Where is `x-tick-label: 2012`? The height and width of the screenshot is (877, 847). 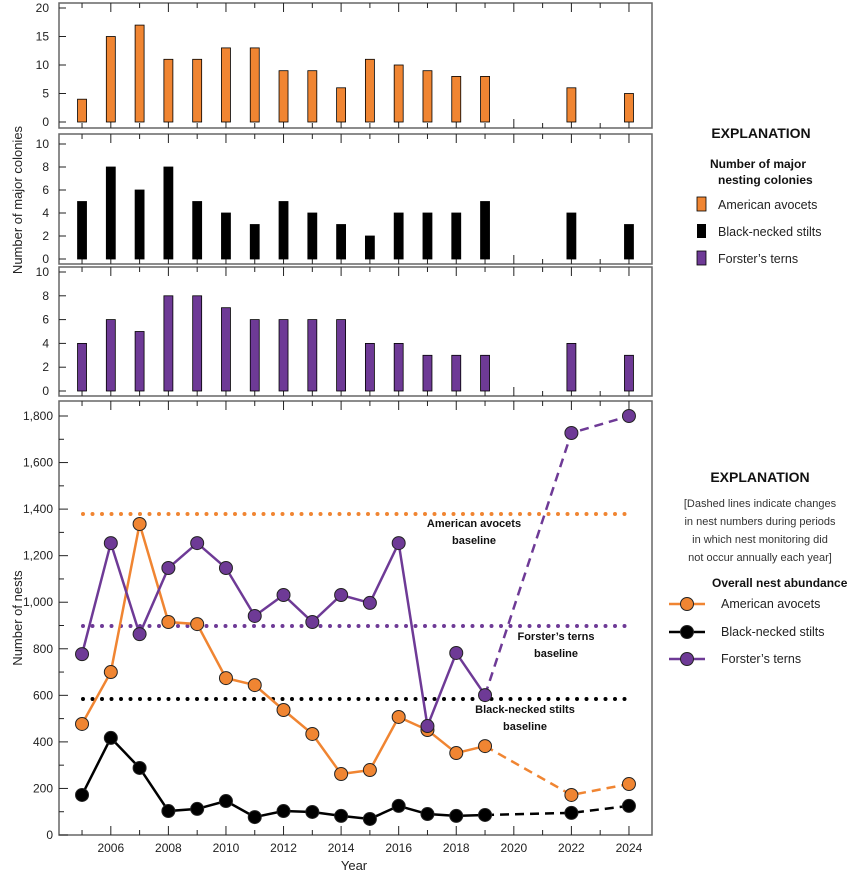 x-tick-label: 2012 is located at coordinates (283, 848).